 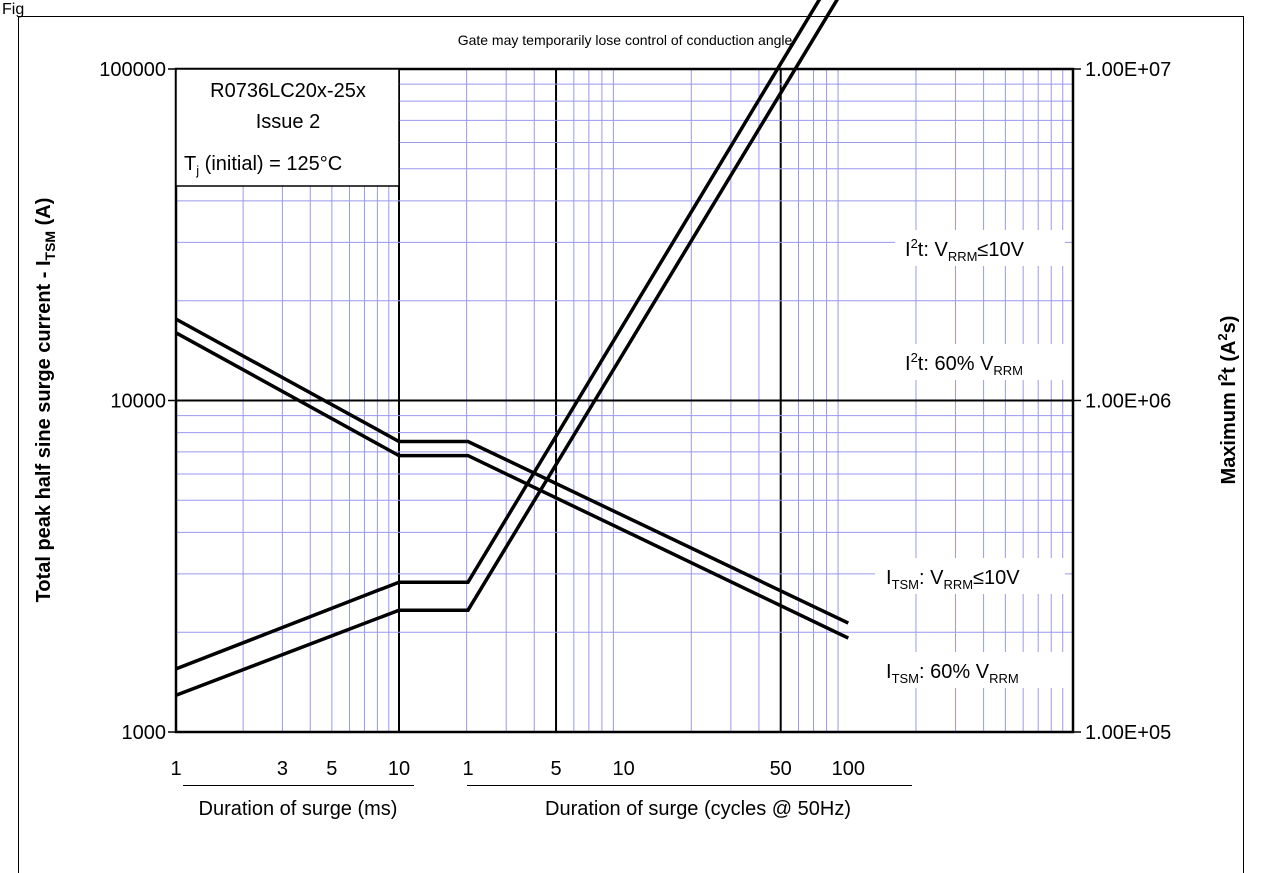 What do you see at coordinates (298, 809) in the screenshot?
I see `x-axis-title-ms: Duration of surge (ms)` at bounding box center [298, 809].